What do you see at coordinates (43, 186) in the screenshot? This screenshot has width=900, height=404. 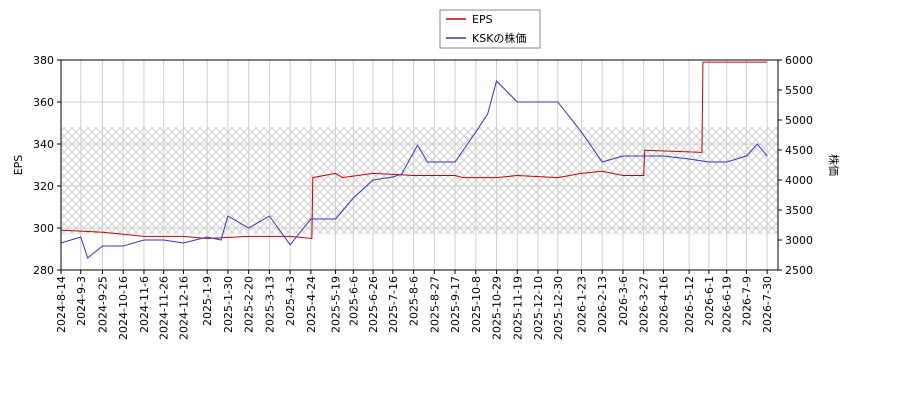 I see `y-tick-label: 320` at bounding box center [43, 186].